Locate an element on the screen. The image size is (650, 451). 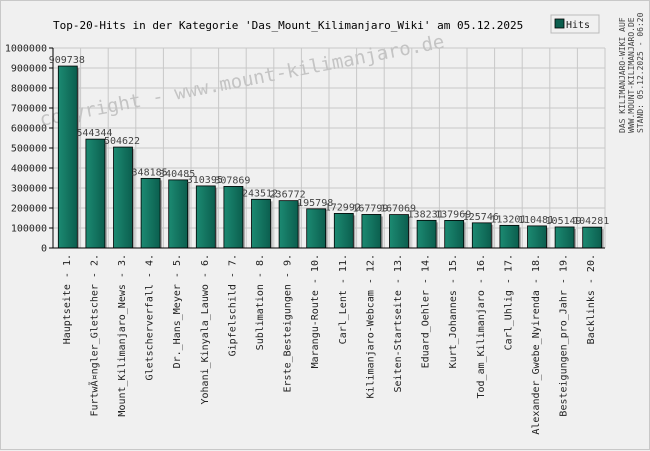
bar-value-label: 310395 is located at coordinates (205, 180).